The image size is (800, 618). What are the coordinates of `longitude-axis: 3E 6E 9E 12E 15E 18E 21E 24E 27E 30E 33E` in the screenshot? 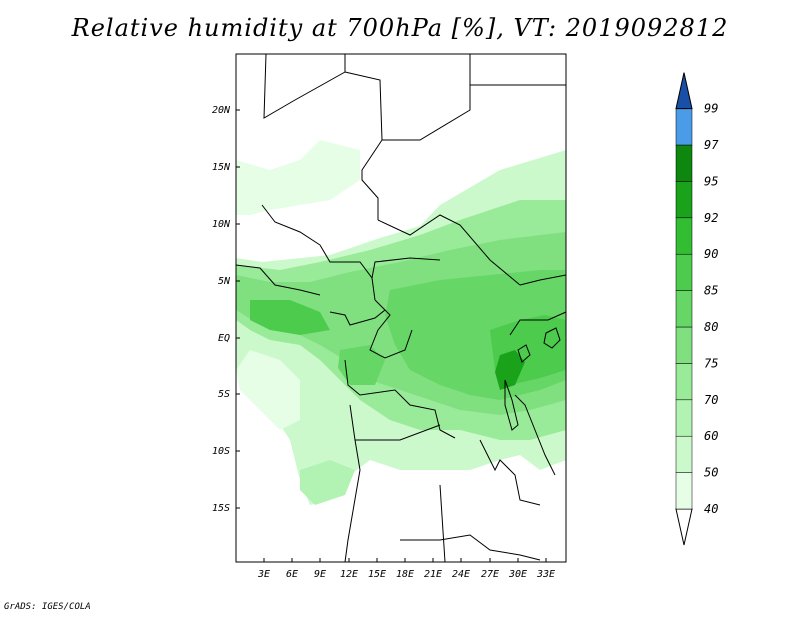 It's located at (406, 569).